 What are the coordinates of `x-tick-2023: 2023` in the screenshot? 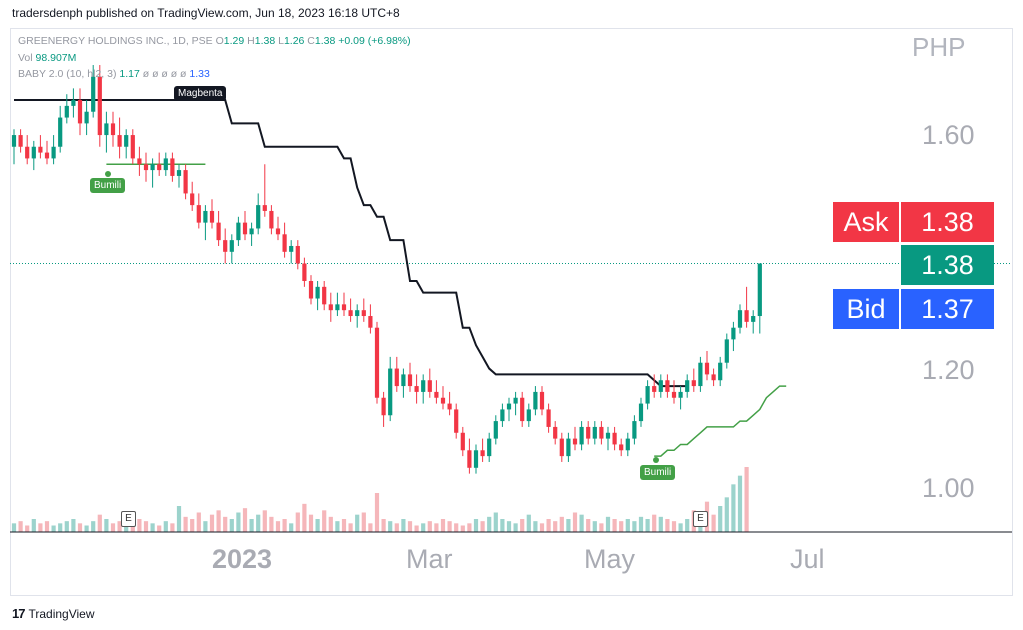 It's located at (242, 559).